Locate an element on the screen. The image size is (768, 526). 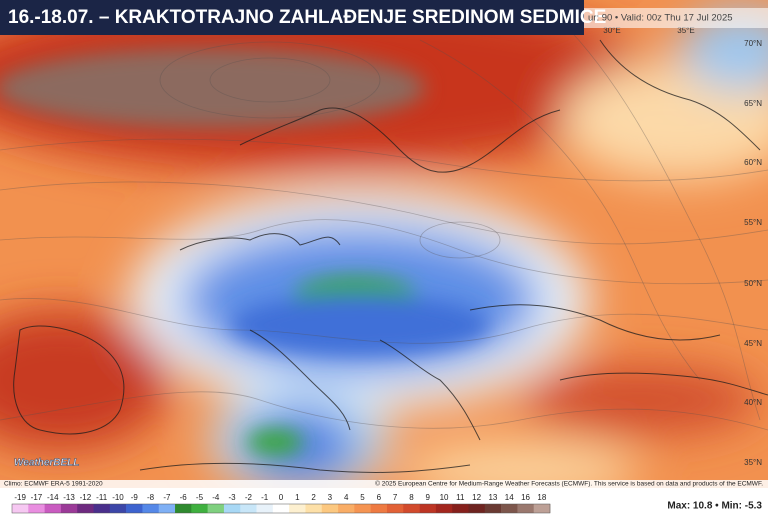
colorbar-label: 6 is located at coordinates (379, 497).